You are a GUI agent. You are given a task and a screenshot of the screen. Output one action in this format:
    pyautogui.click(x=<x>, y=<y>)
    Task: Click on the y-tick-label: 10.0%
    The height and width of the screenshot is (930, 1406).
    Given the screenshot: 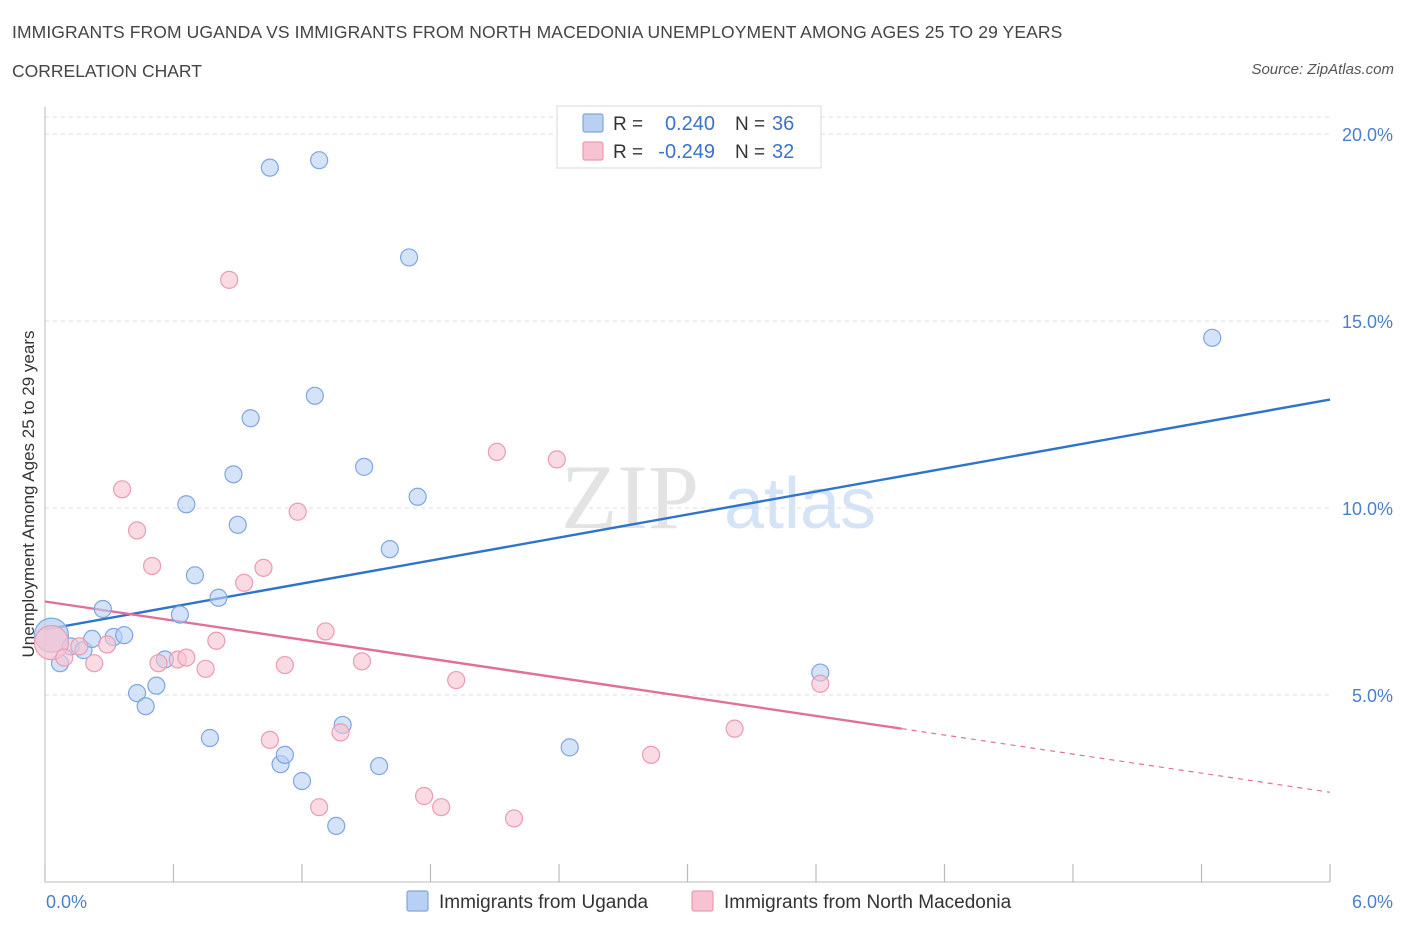 What is the action you would take?
    pyautogui.click(x=1367, y=509)
    